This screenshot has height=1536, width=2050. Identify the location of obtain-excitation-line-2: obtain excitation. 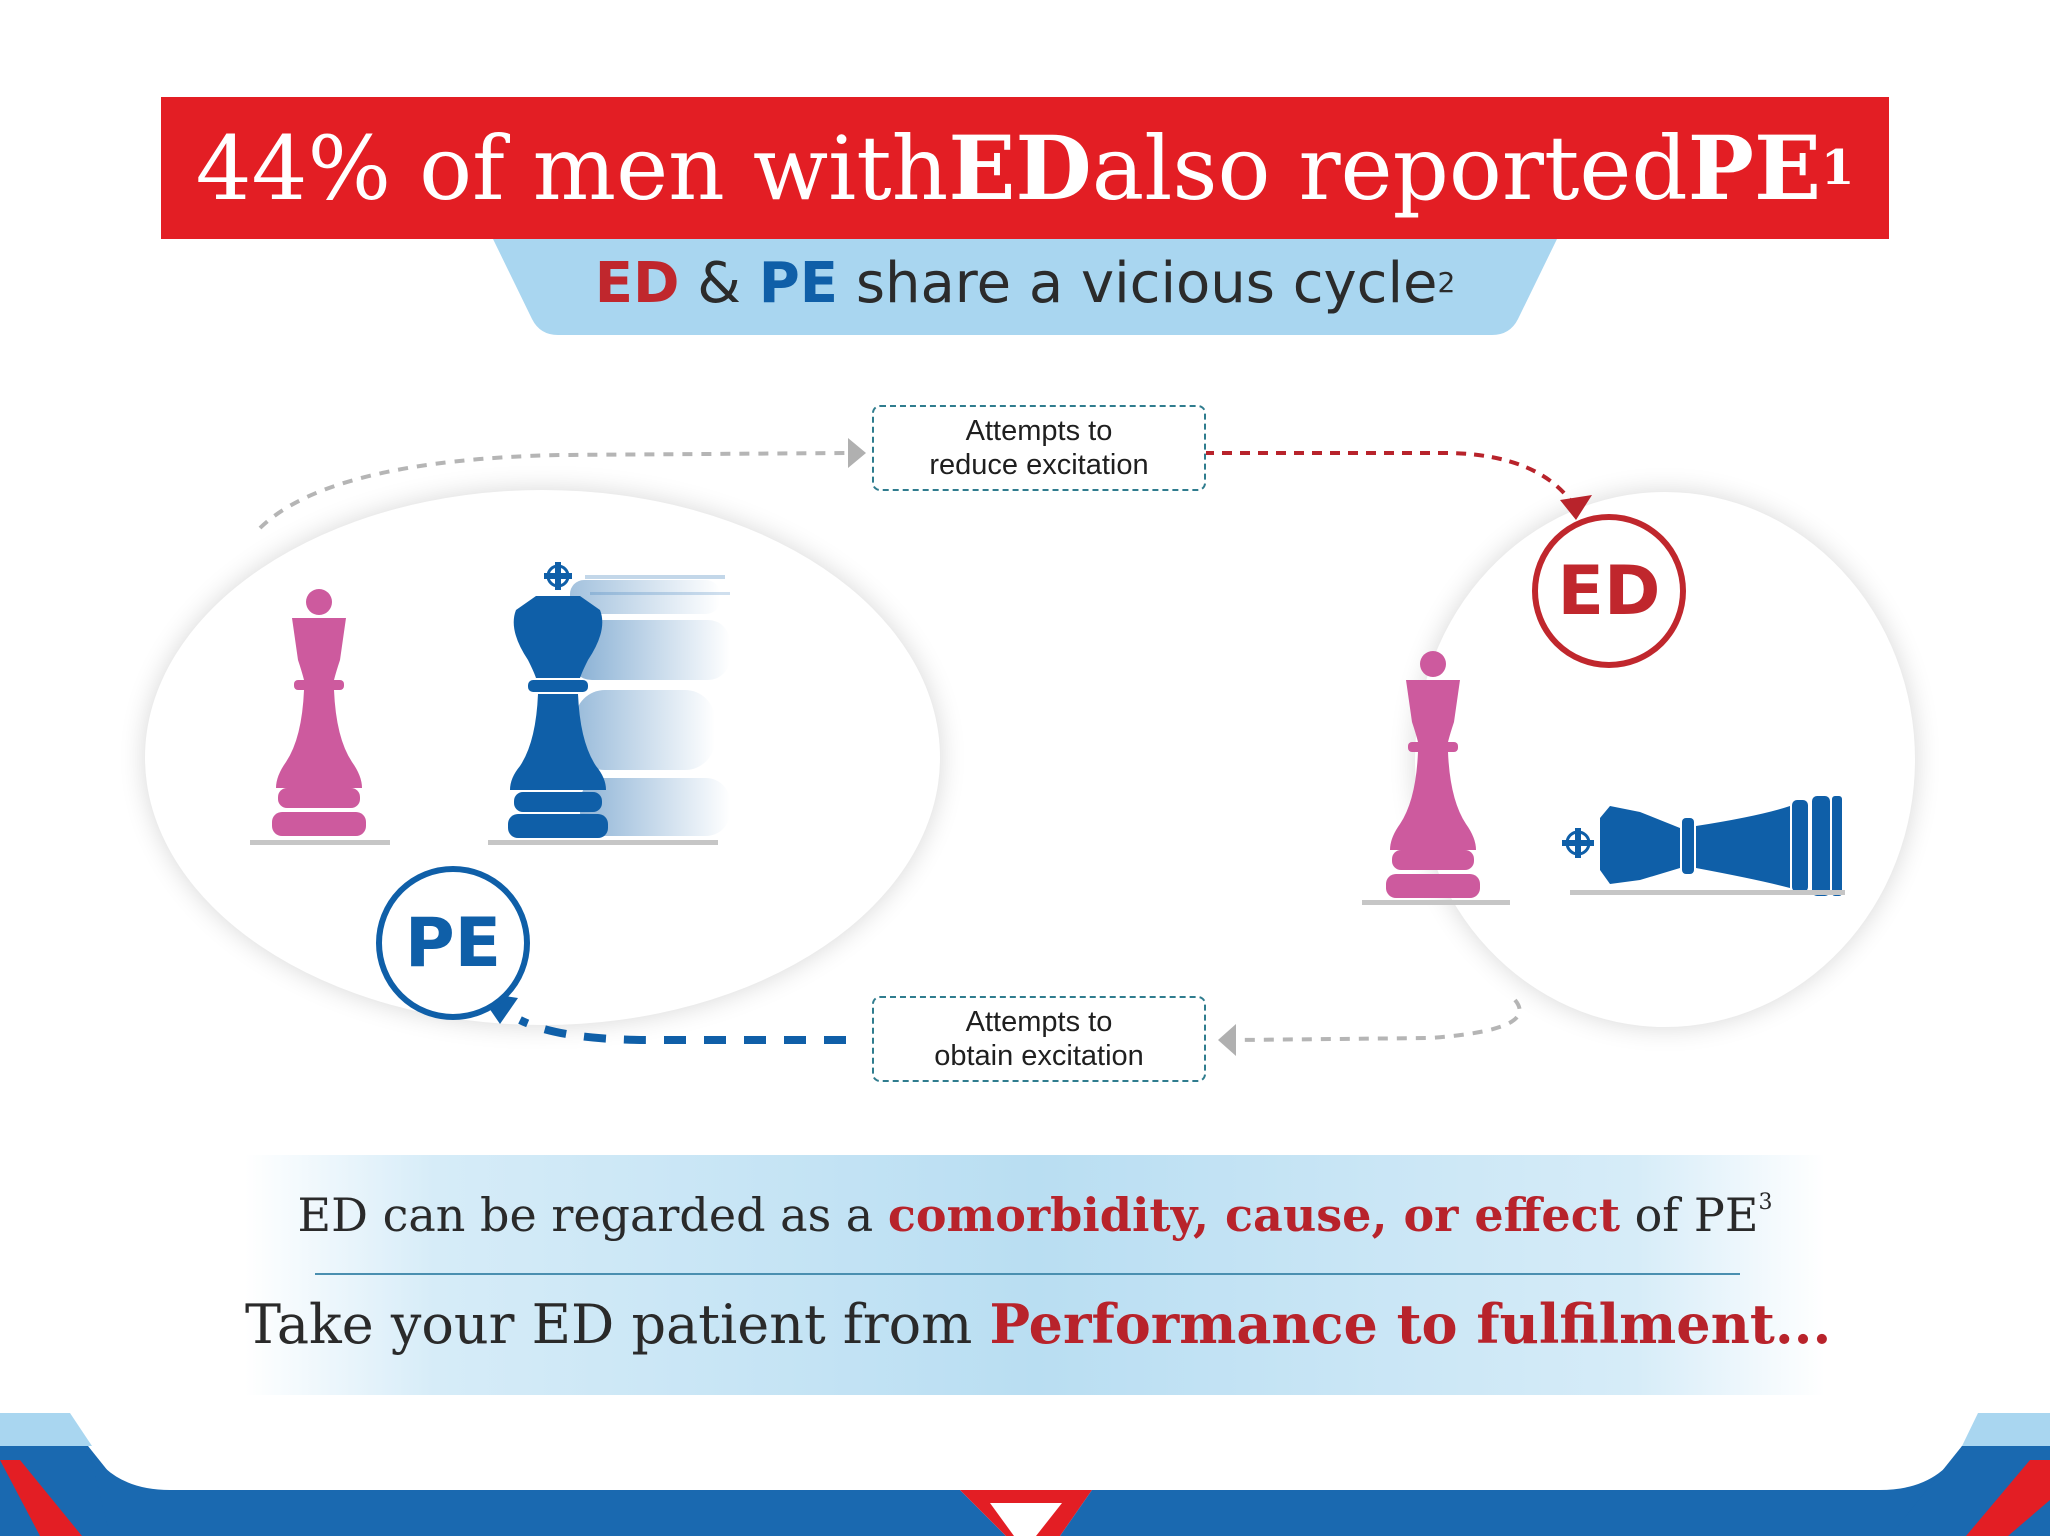
(1039, 1056).